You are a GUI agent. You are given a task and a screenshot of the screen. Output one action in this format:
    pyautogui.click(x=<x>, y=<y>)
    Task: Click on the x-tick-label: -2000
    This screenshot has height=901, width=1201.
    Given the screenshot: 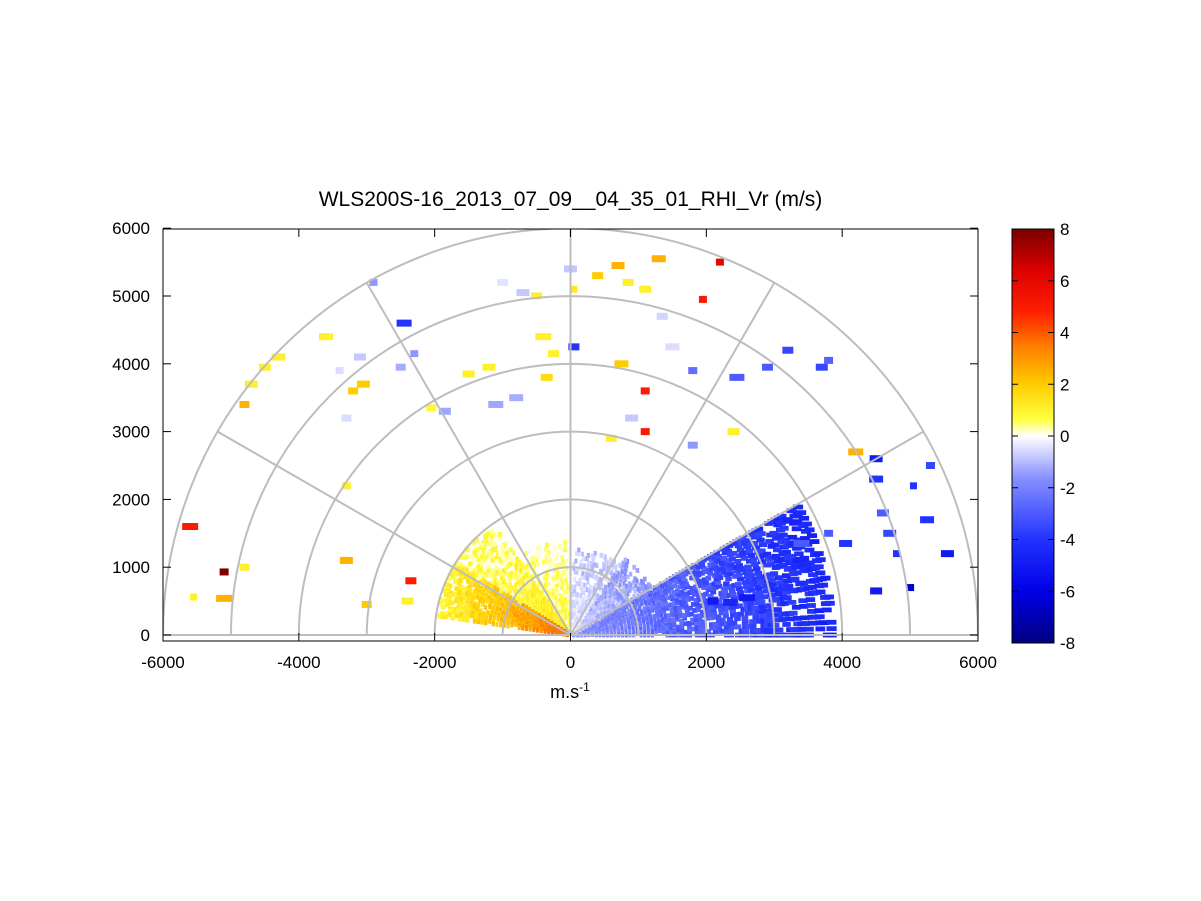 What is the action you would take?
    pyautogui.click(x=434, y=662)
    